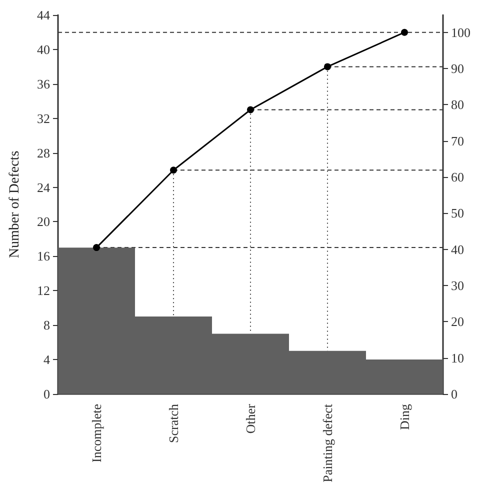  Describe the element at coordinates (43, 84) in the screenshot. I see `y-tick-label: 36` at that location.